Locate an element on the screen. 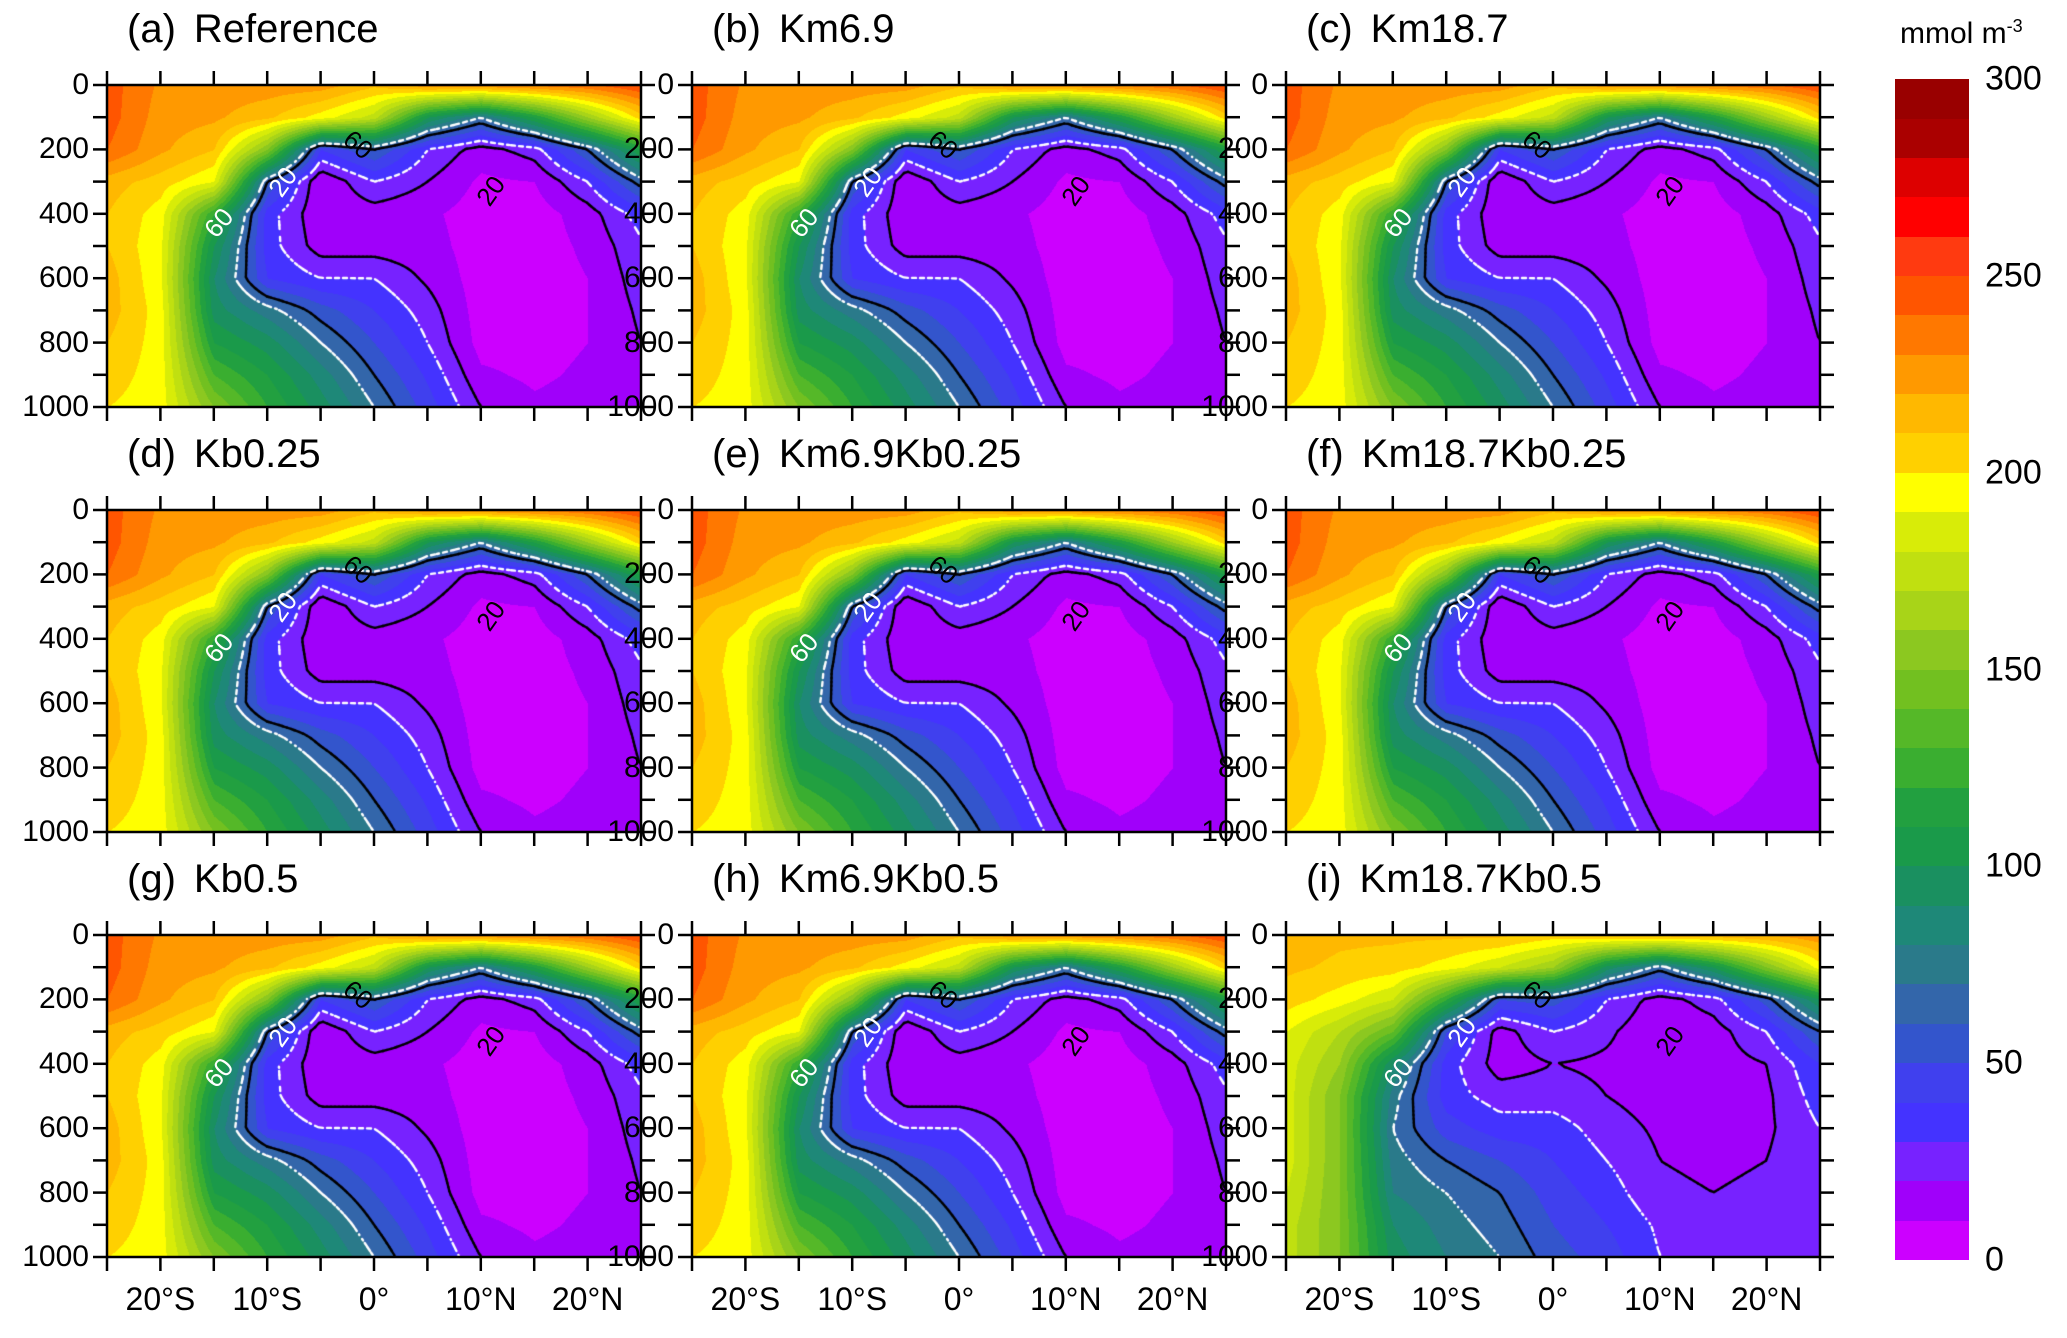 This screenshot has height=1338, width=2067. panel-title: (g) Kb0.5 is located at coordinates (212, 879).